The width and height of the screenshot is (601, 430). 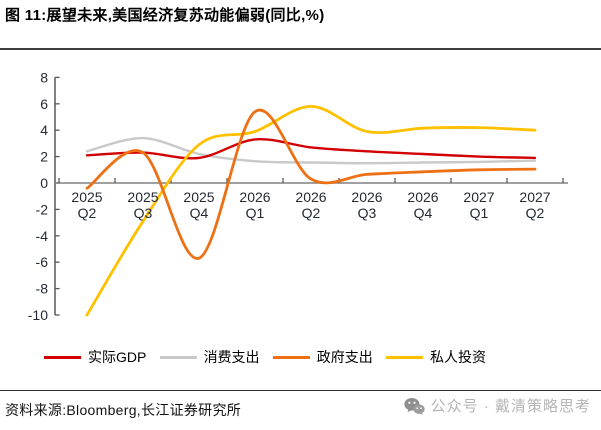 I want to click on y-tick-label: -8, so click(x=42, y=289).